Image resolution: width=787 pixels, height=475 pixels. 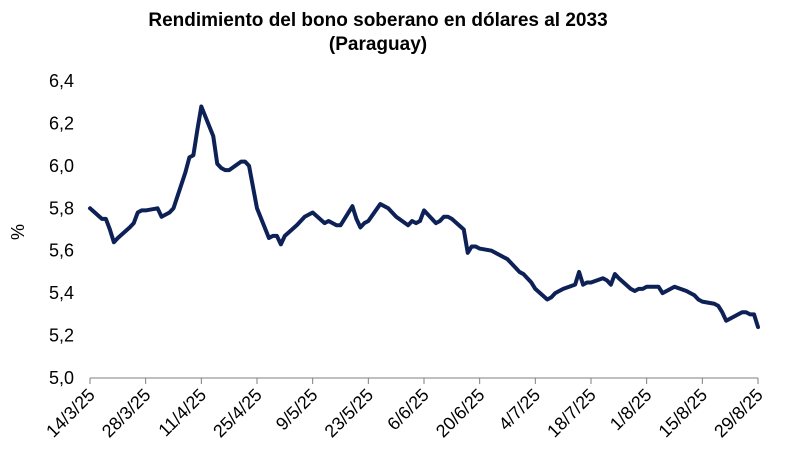 What do you see at coordinates (61, 251) in the screenshot?
I see `y-tick-label: 5,6` at bounding box center [61, 251].